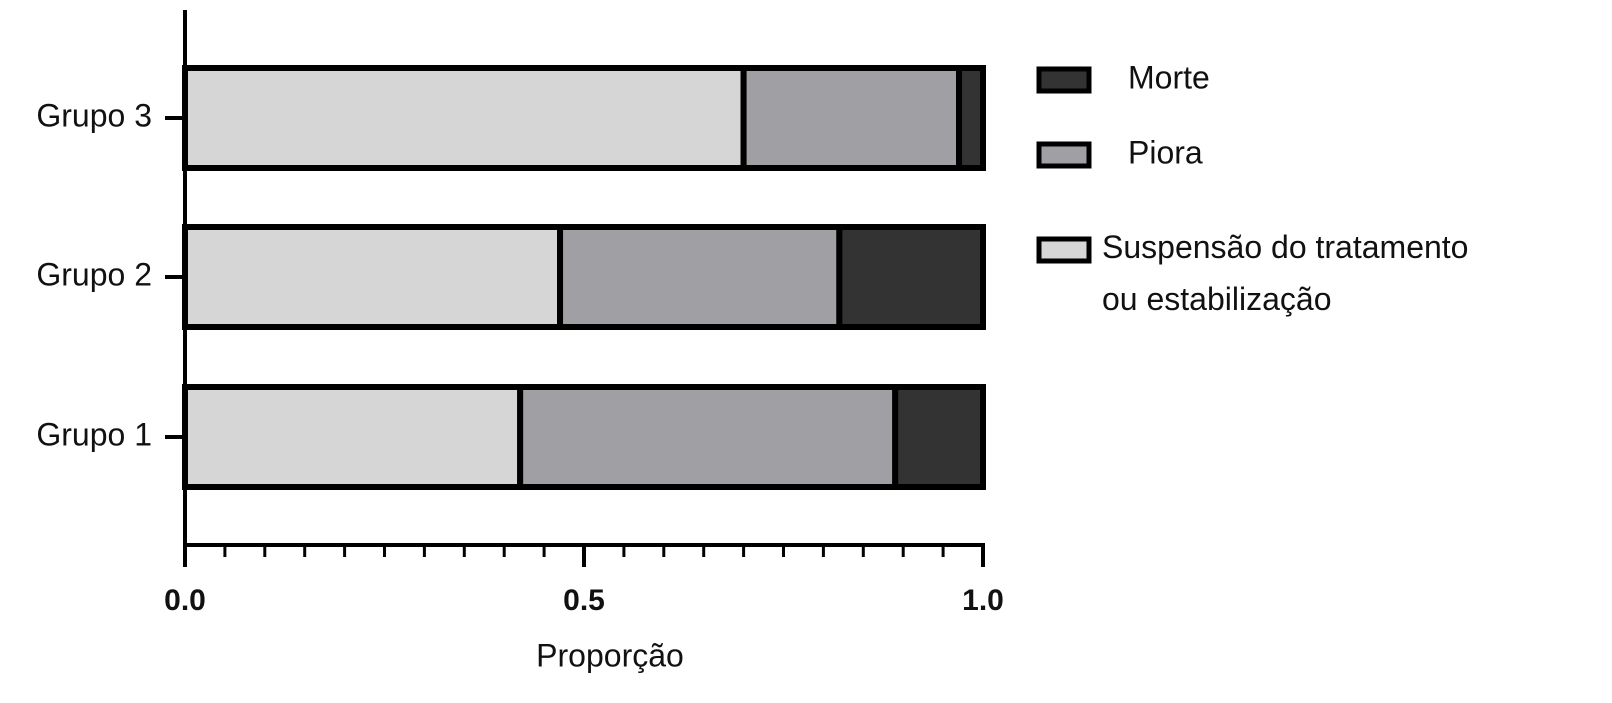  What do you see at coordinates (94, 434) in the screenshot?
I see `y-tick-label: Grupo 1` at bounding box center [94, 434].